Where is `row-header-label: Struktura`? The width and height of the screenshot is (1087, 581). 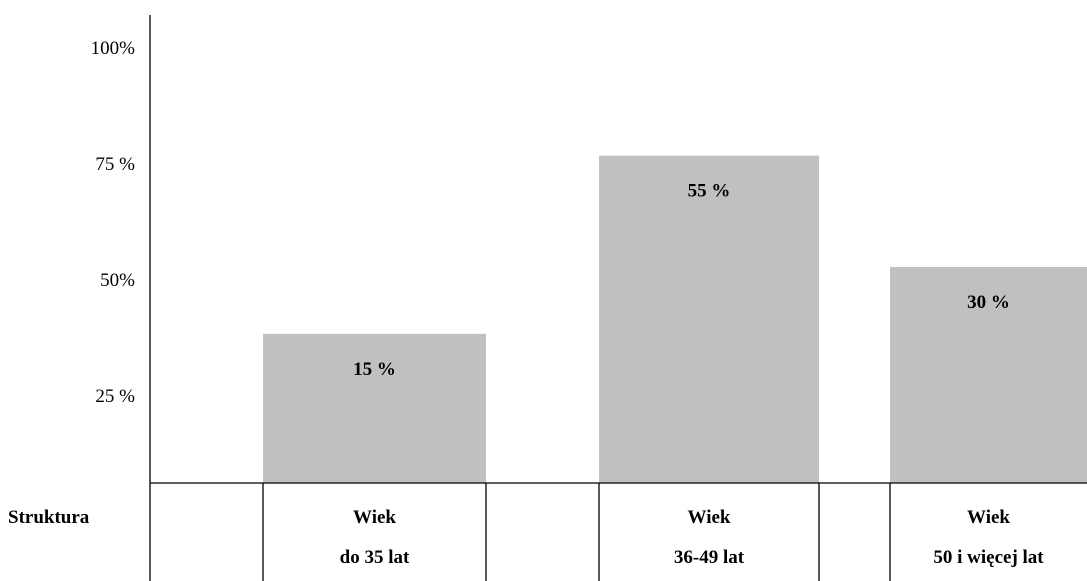 row-header-label: Struktura is located at coordinates (49, 517).